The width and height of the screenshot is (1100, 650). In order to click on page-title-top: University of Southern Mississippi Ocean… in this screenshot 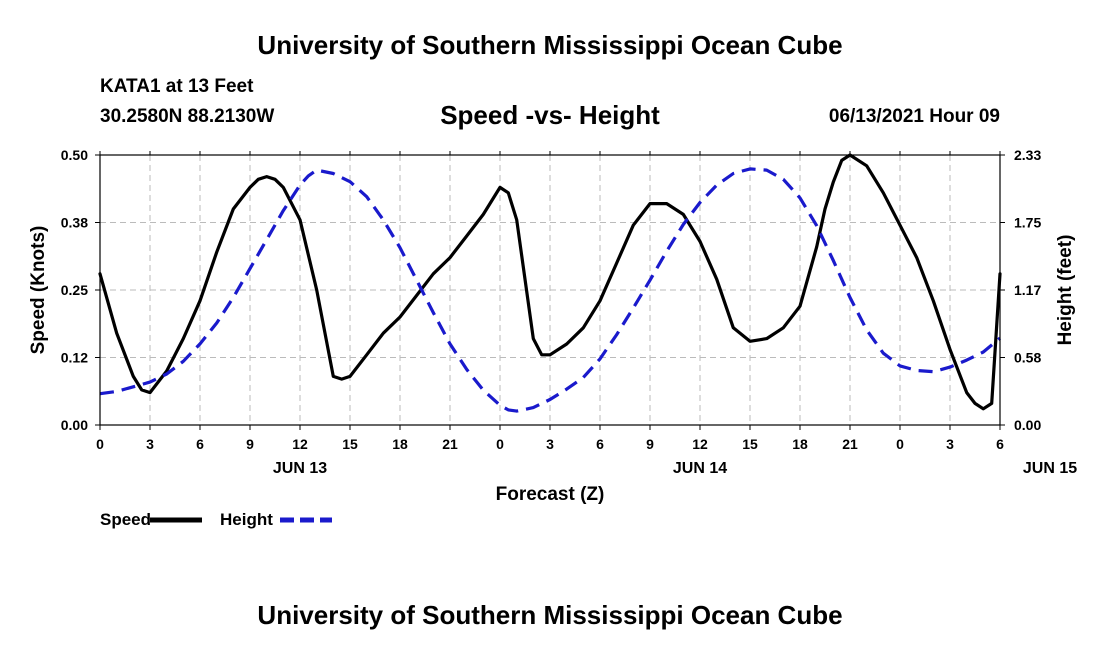, I will do `click(550, 45)`.